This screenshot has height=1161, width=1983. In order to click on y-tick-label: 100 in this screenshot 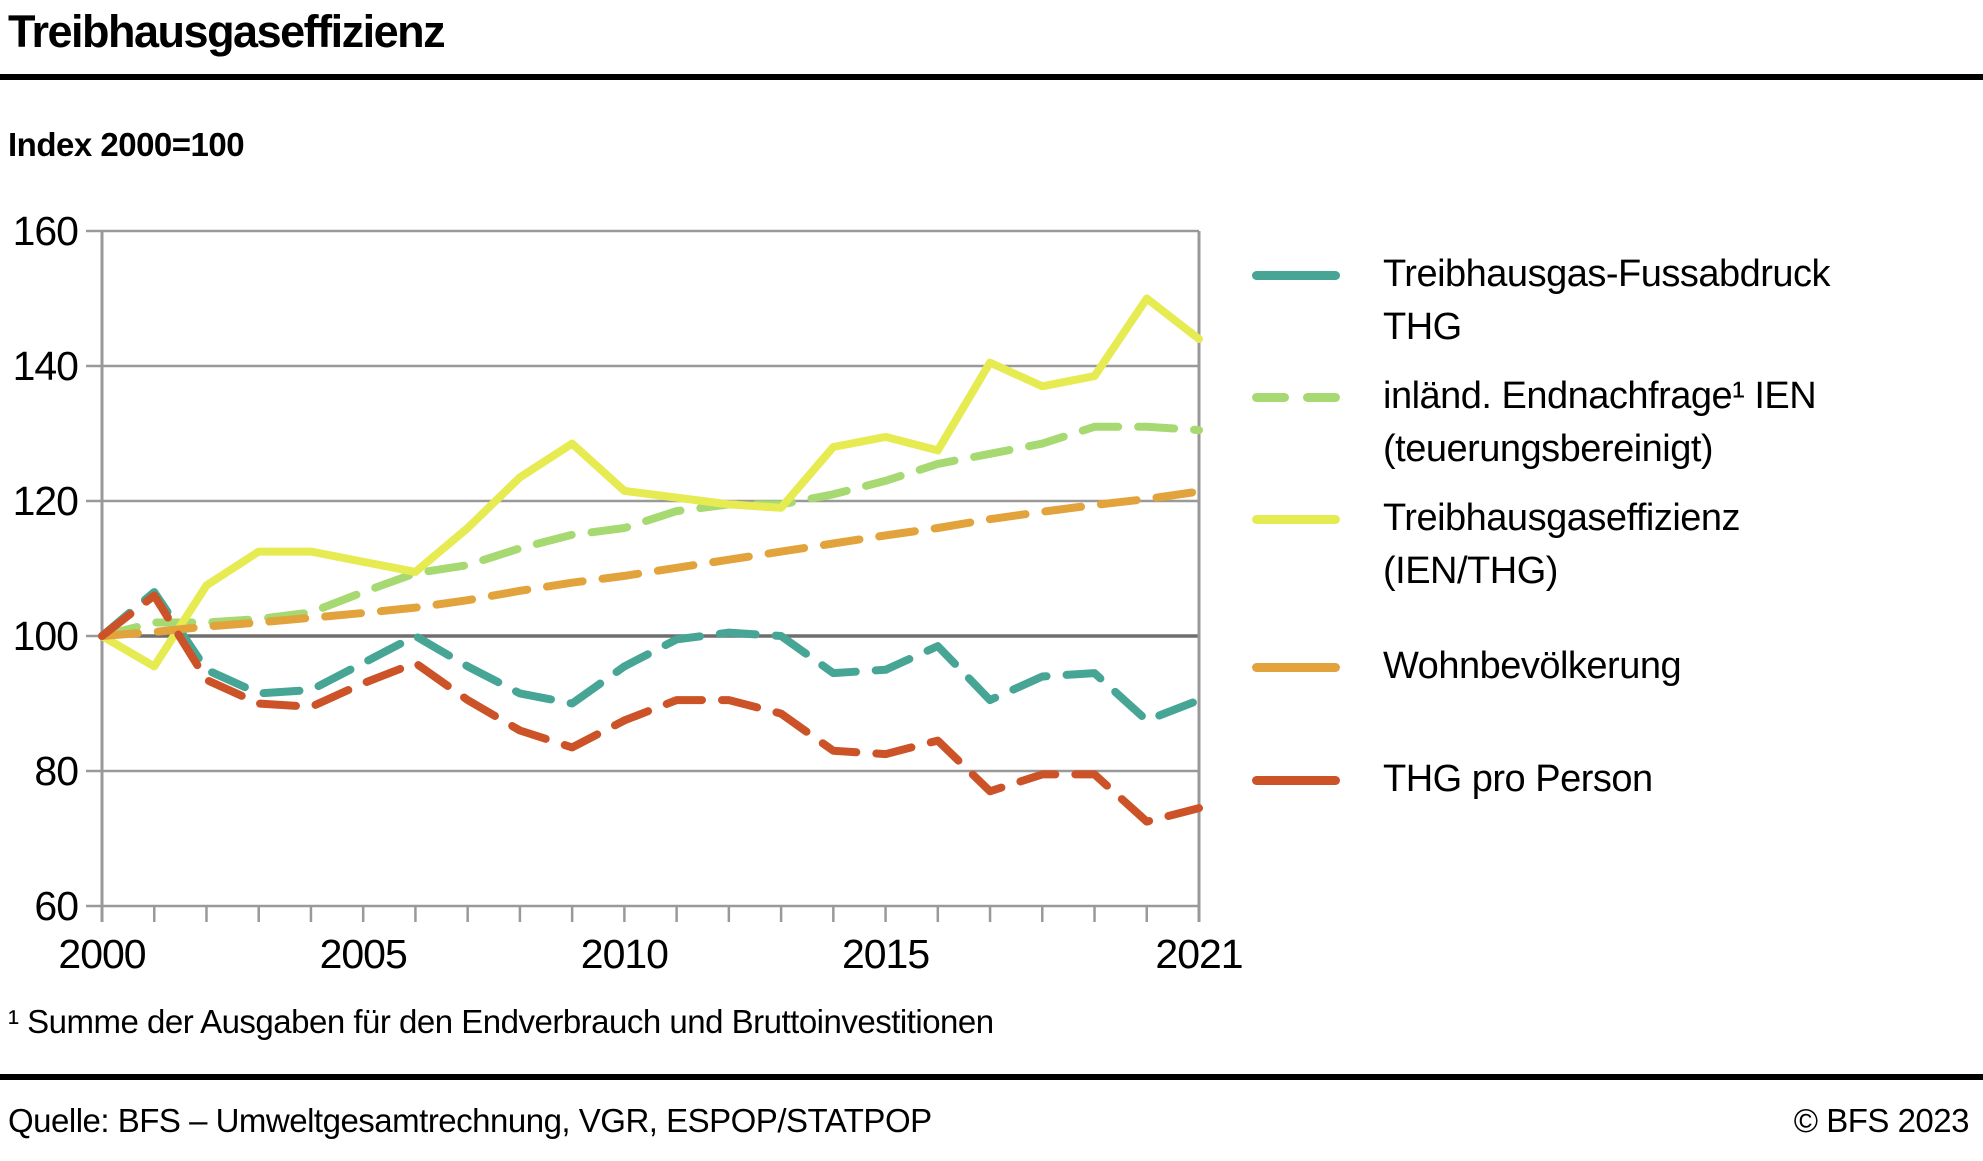, I will do `click(46, 636)`.